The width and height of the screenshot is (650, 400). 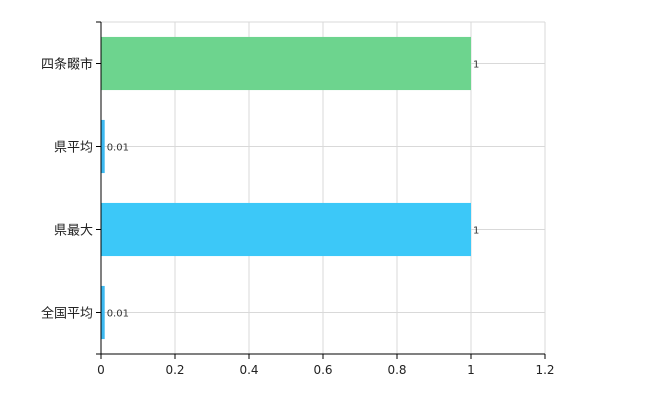 I want to click on x-tick-label: 0.8, so click(x=396, y=370).